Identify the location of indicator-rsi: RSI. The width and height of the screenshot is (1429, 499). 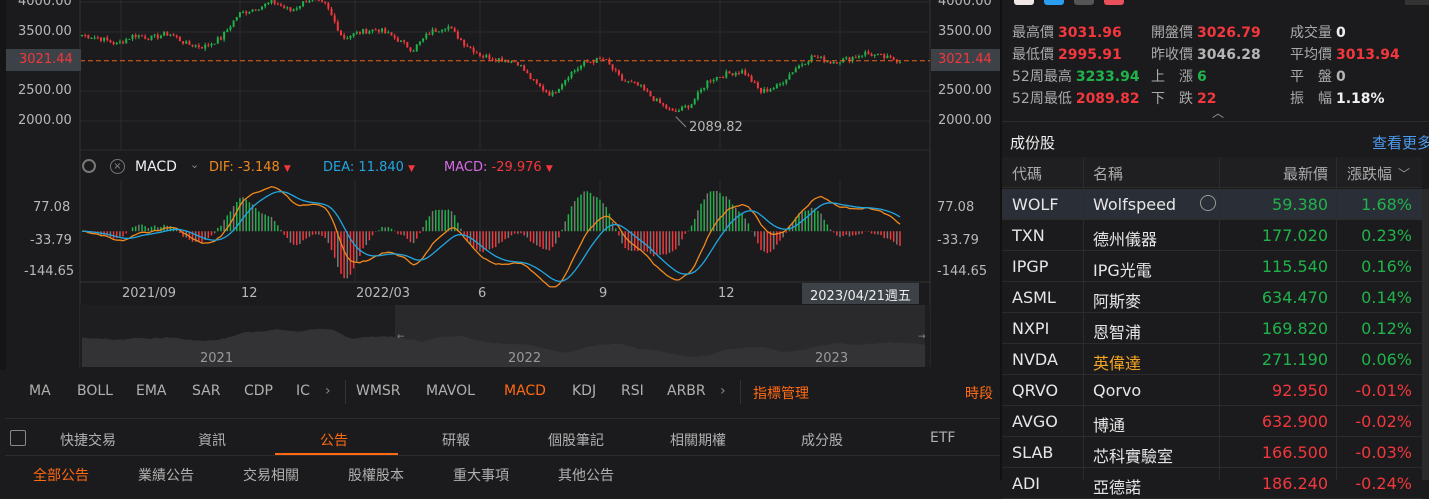
(632, 391).